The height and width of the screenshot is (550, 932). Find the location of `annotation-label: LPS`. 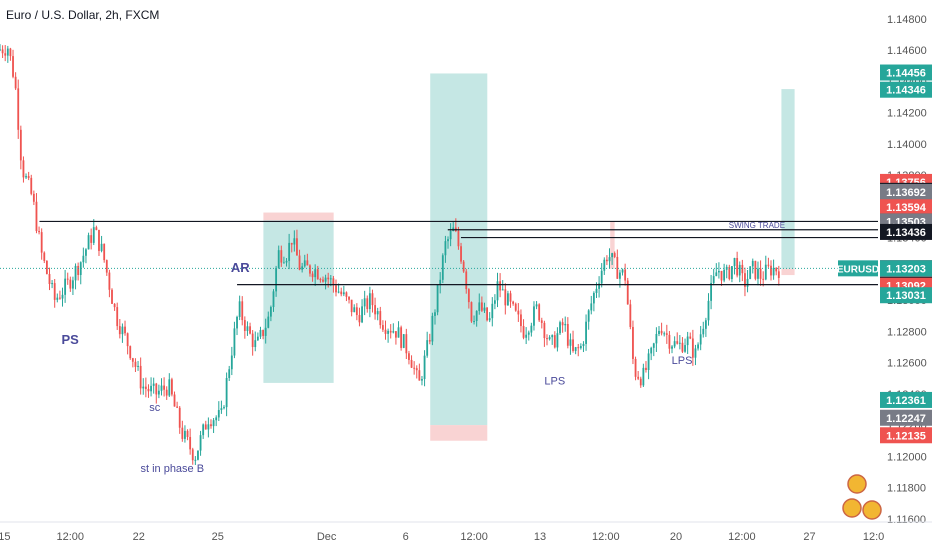

annotation-label: LPS is located at coordinates (554, 381).